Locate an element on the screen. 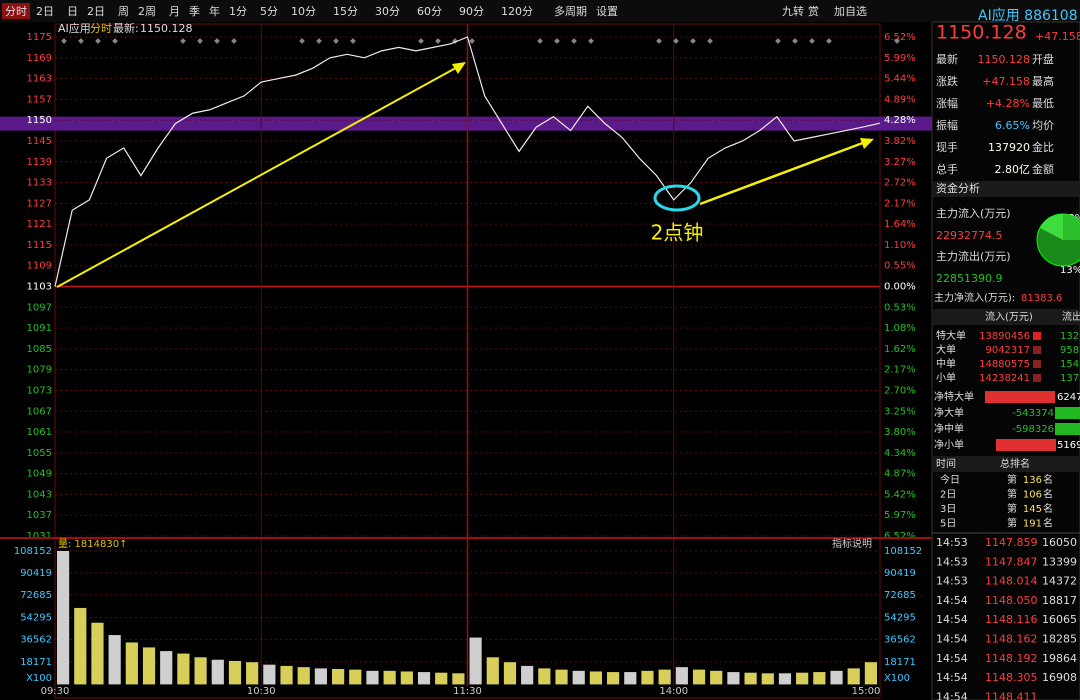  volume-tick: 72685 is located at coordinates (36, 595).